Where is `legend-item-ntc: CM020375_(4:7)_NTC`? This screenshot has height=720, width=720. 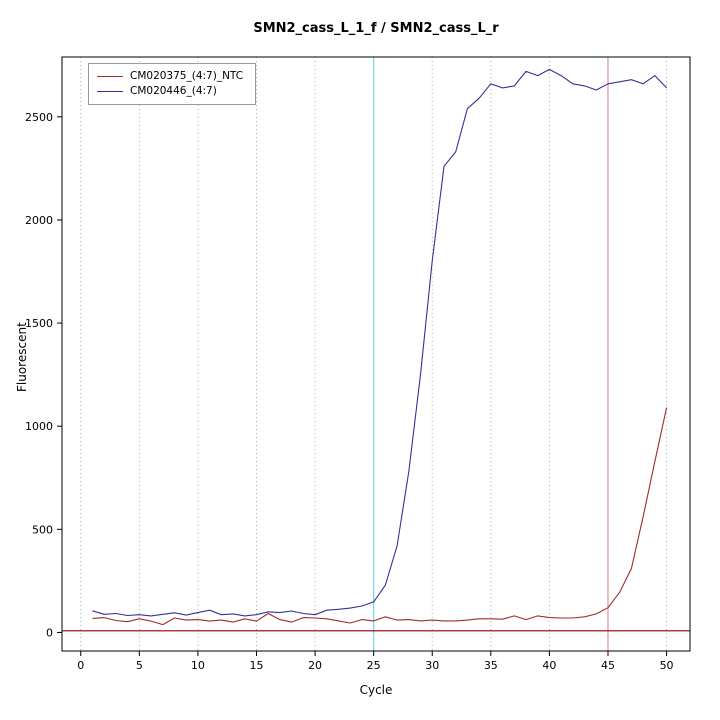
legend-item-ntc: CM020375_(4:7)_NTC is located at coordinates (170, 76).